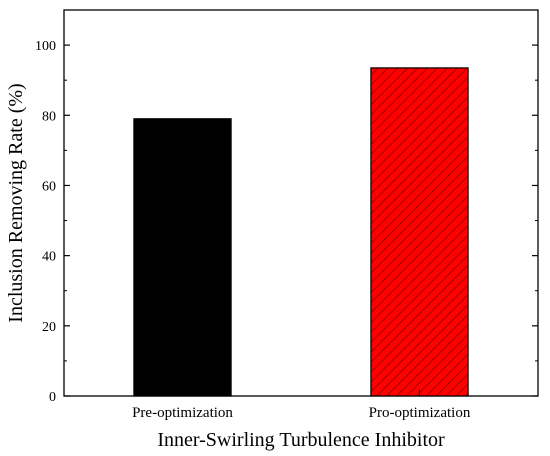  Describe the element at coordinates (419, 232) in the screenshot. I see `bar-pro-optimization` at that location.